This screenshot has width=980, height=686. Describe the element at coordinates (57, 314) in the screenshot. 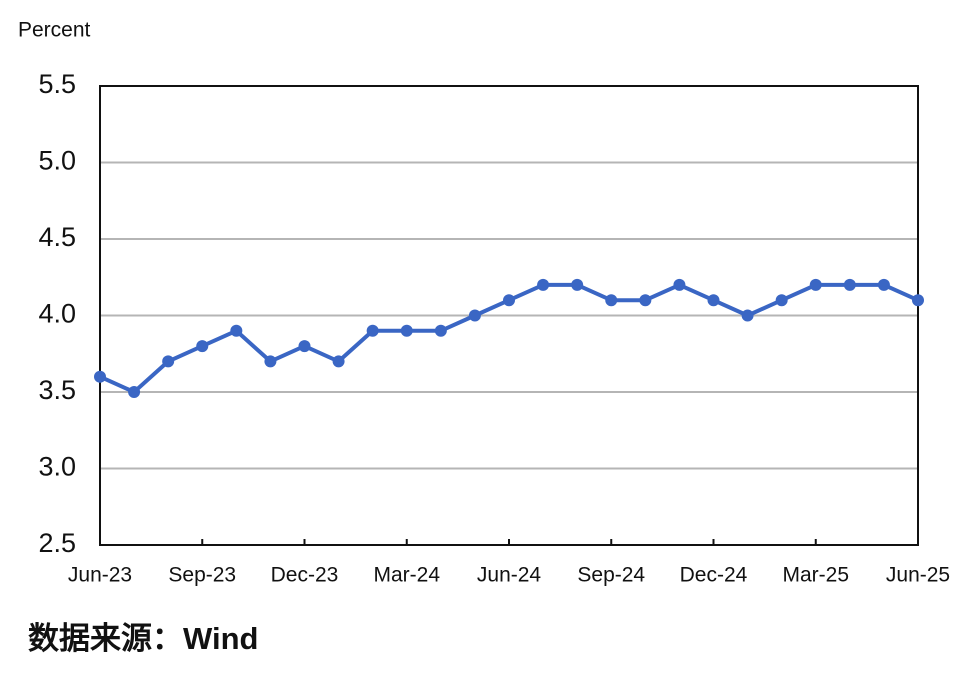

I see `y-tick-label: 4.0` at that location.